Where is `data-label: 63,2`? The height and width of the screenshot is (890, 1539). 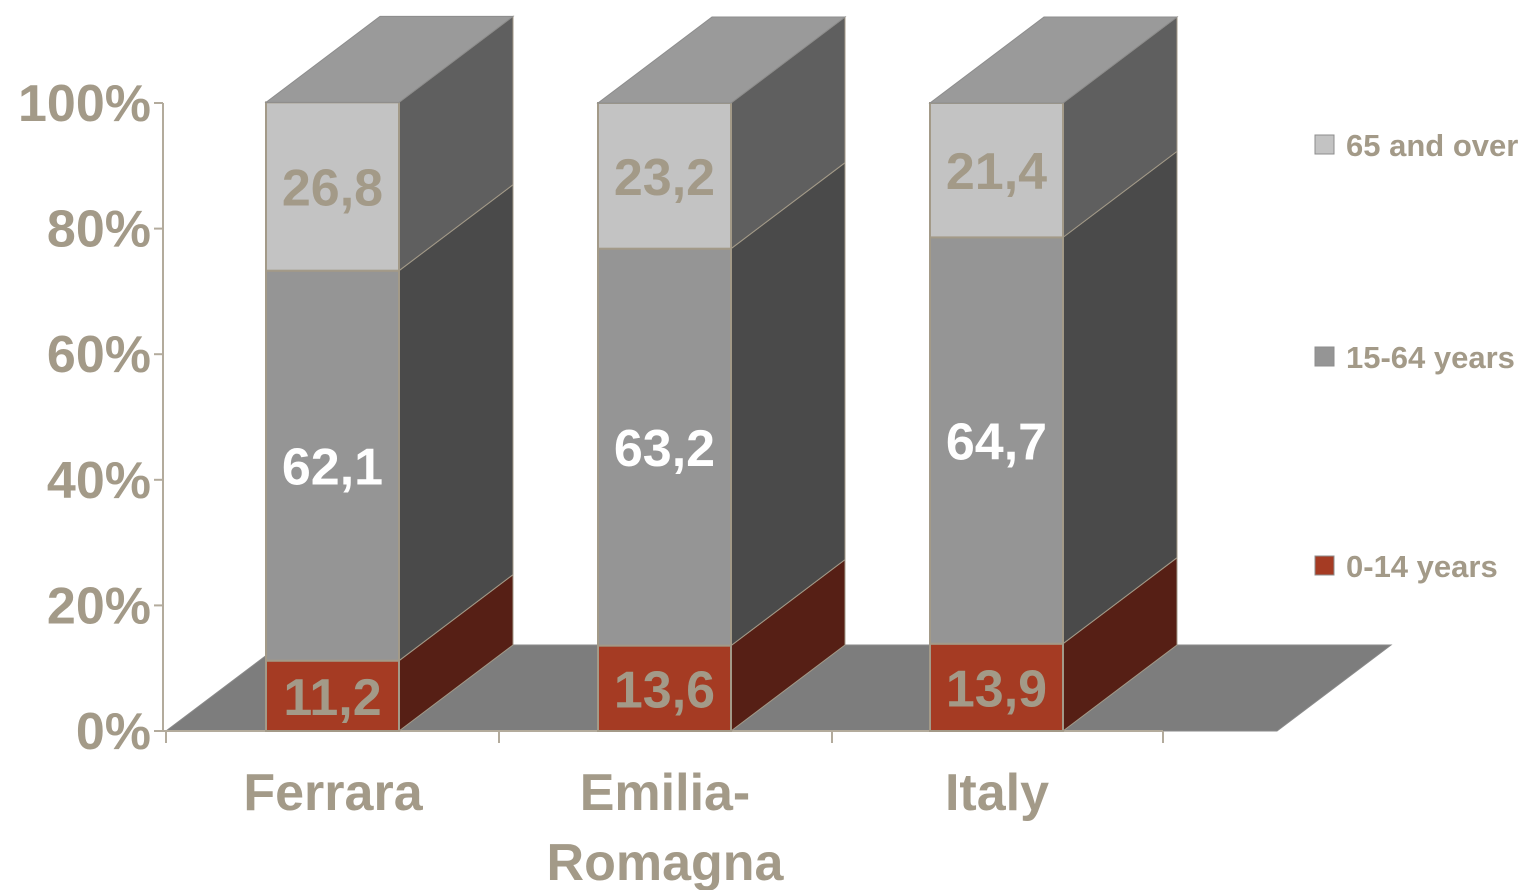 data-label: 63,2 is located at coordinates (664, 449).